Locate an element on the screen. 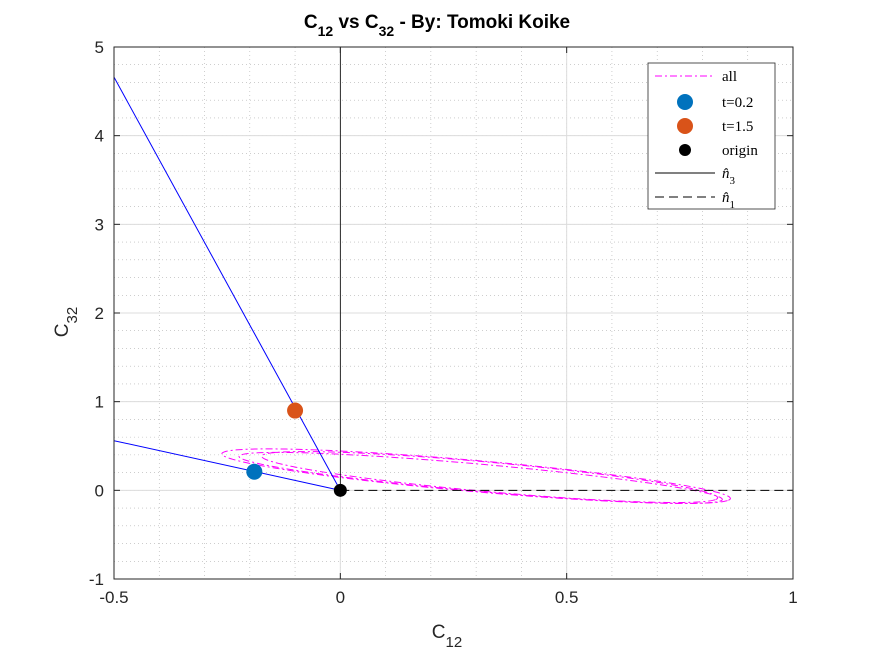 The width and height of the screenshot is (875, 656). x-tick-label: 0.5 is located at coordinates (567, 597).